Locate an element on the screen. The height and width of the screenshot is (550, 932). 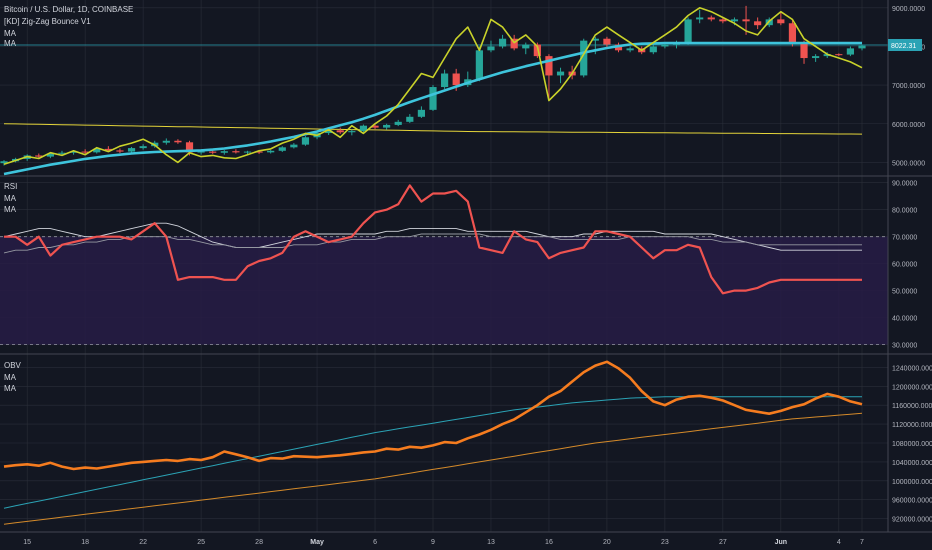
obv-y-tick-label: 1120000.0000 is located at coordinates (912, 425).